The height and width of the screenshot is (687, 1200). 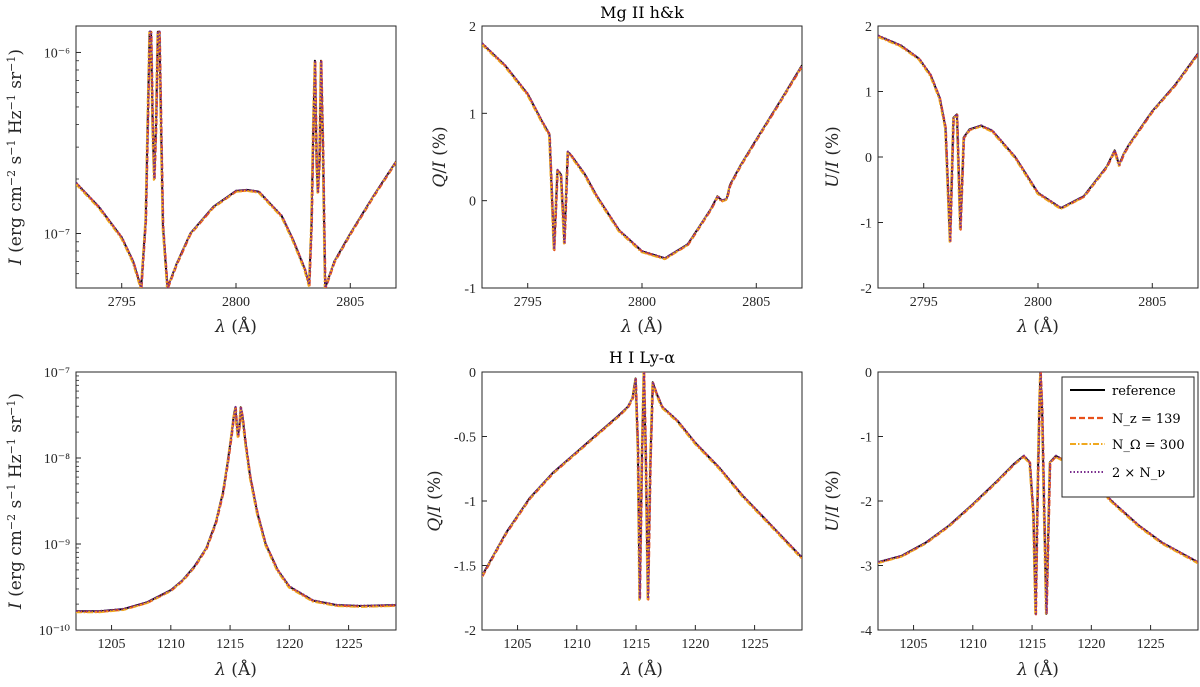 I want to click on y-tick-label: -4, so click(x=866, y=631).